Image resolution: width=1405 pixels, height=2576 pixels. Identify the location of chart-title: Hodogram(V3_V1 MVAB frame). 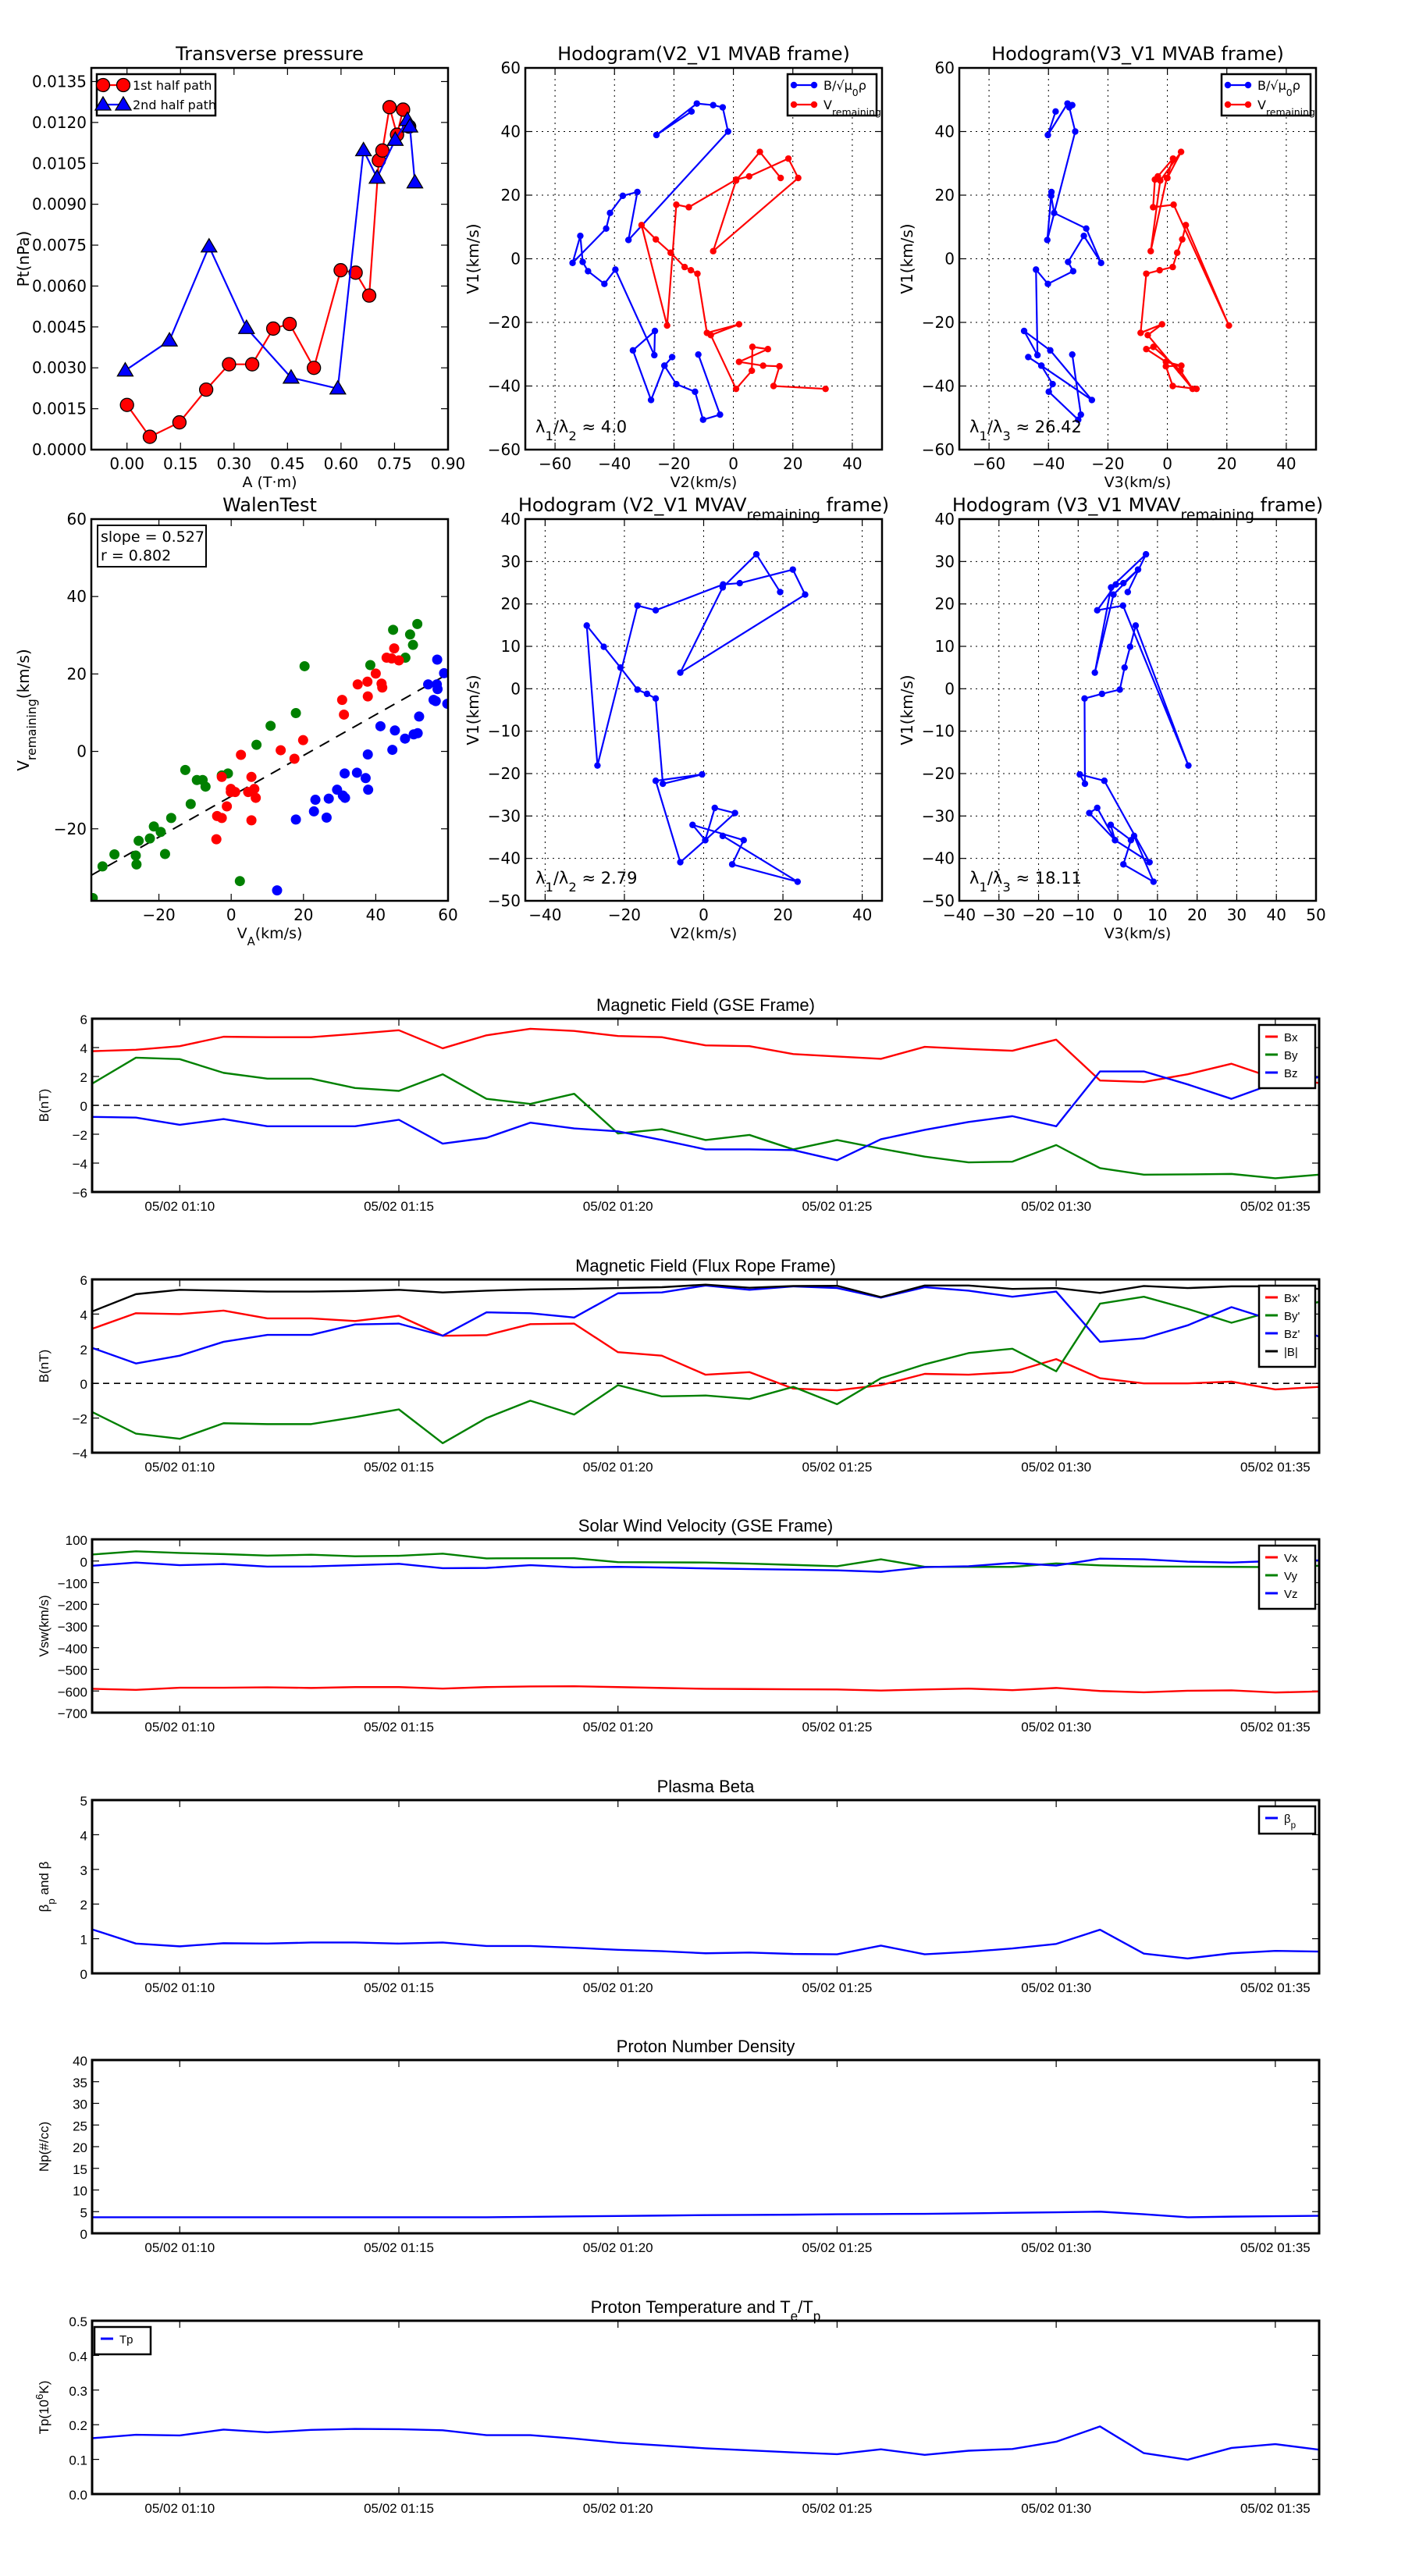
(1138, 54).